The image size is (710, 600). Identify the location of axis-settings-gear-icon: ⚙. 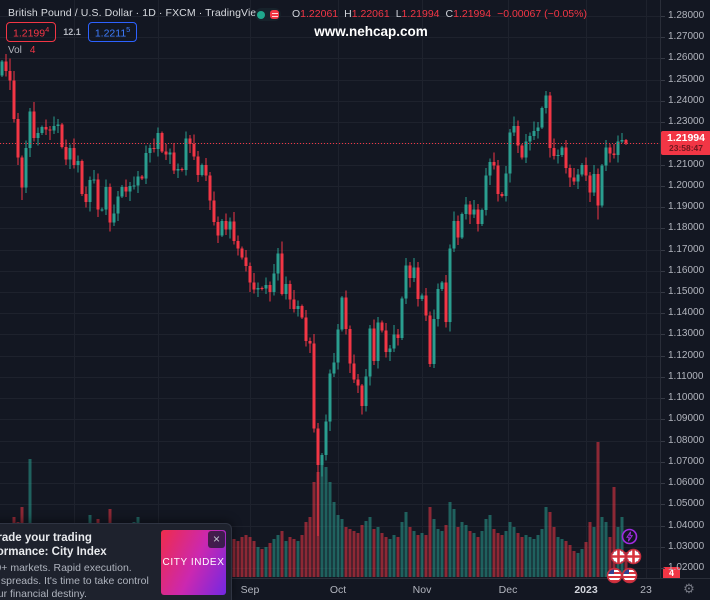
(689, 588).